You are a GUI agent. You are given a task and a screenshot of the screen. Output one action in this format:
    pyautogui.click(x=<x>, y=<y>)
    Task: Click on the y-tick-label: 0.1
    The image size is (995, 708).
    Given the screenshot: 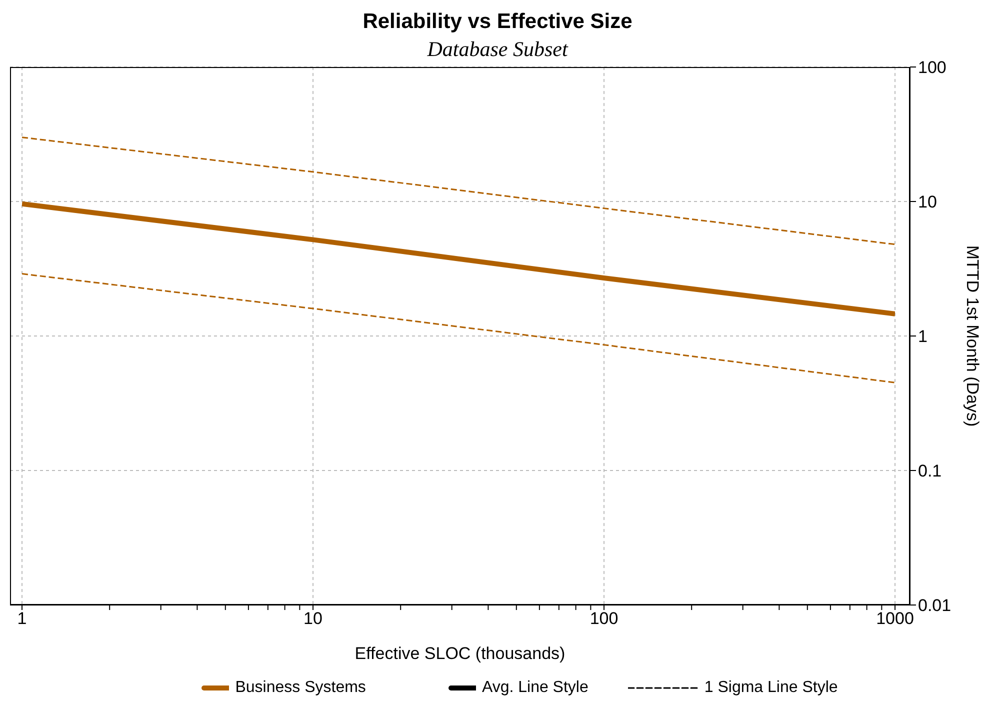 What is the action you would take?
    pyautogui.click(x=930, y=471)
    